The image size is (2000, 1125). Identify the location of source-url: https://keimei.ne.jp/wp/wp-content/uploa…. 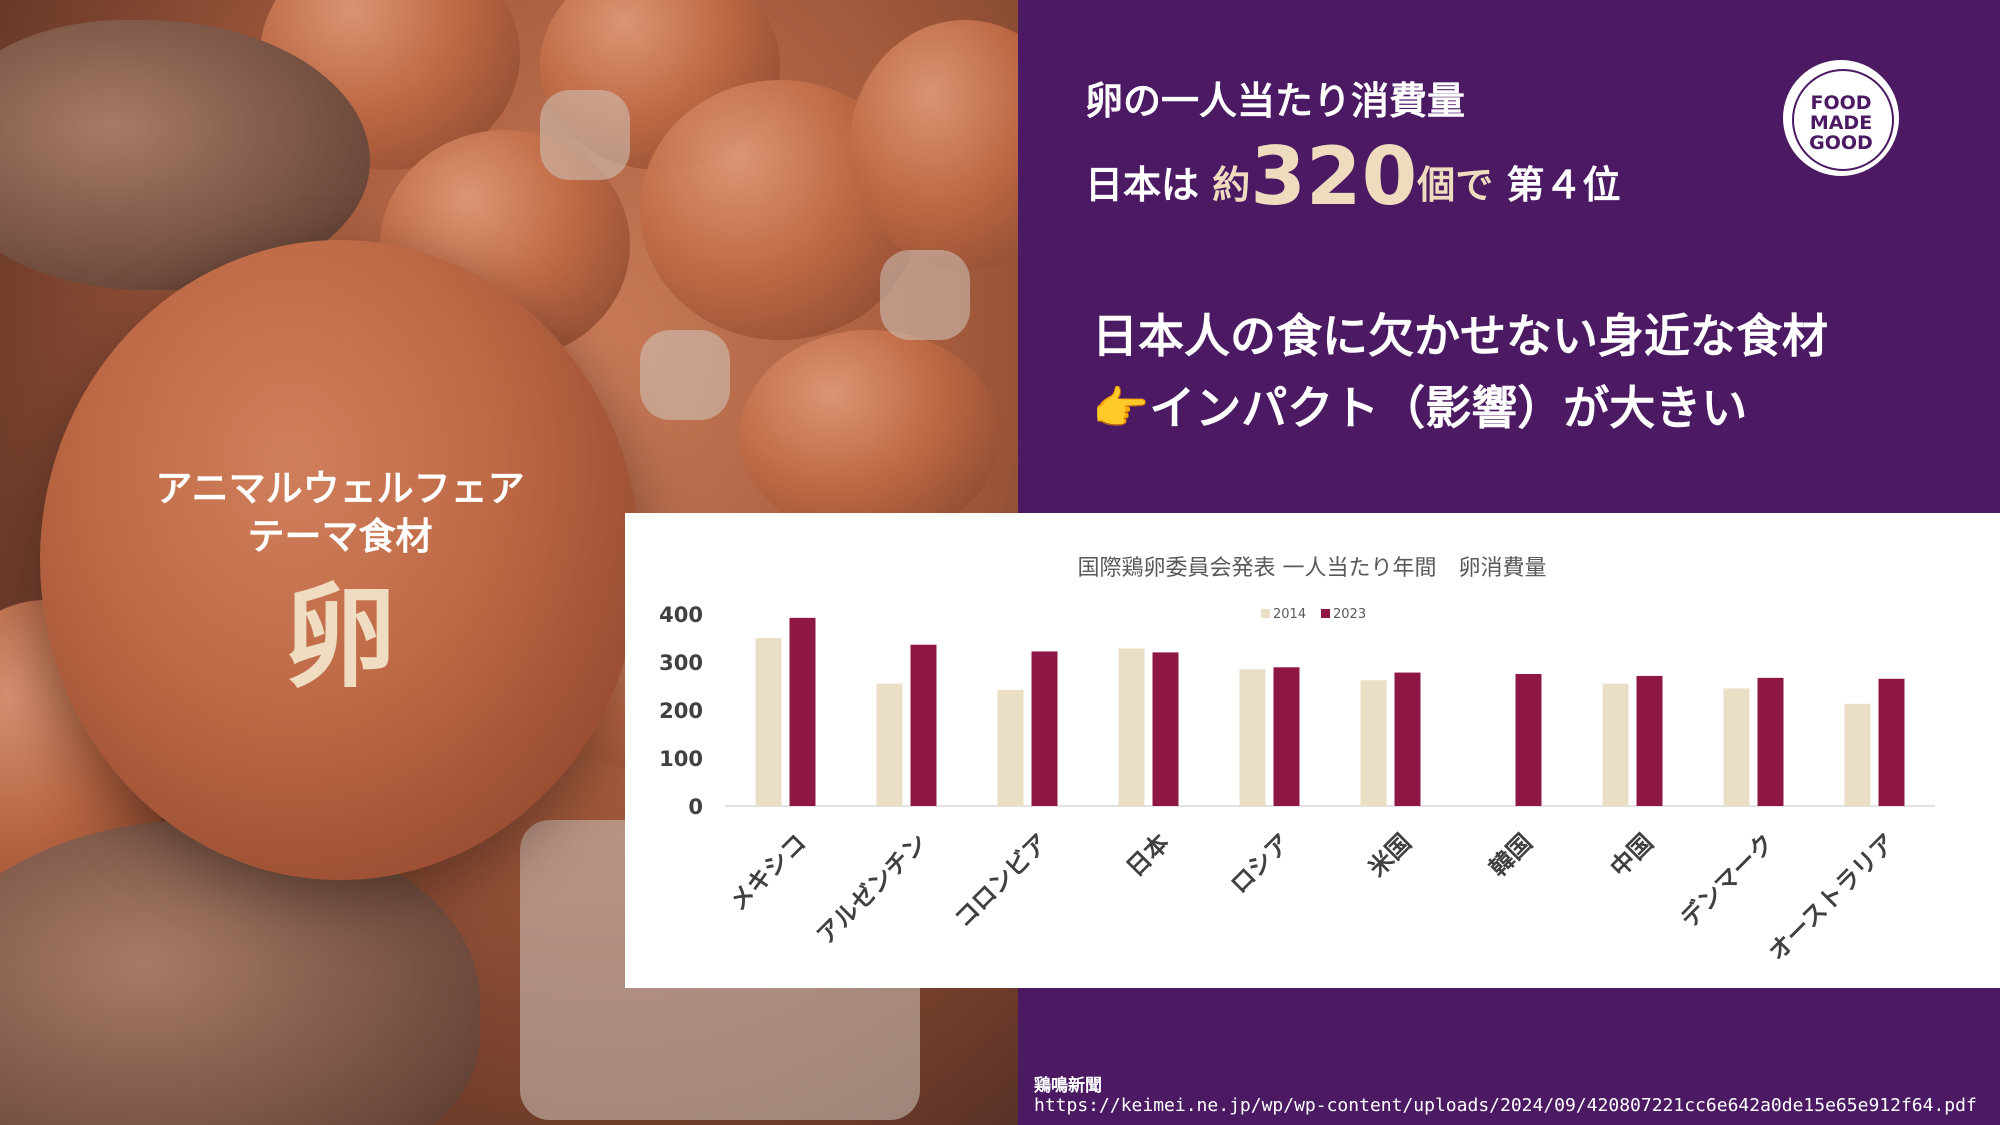
(1505, 1105).